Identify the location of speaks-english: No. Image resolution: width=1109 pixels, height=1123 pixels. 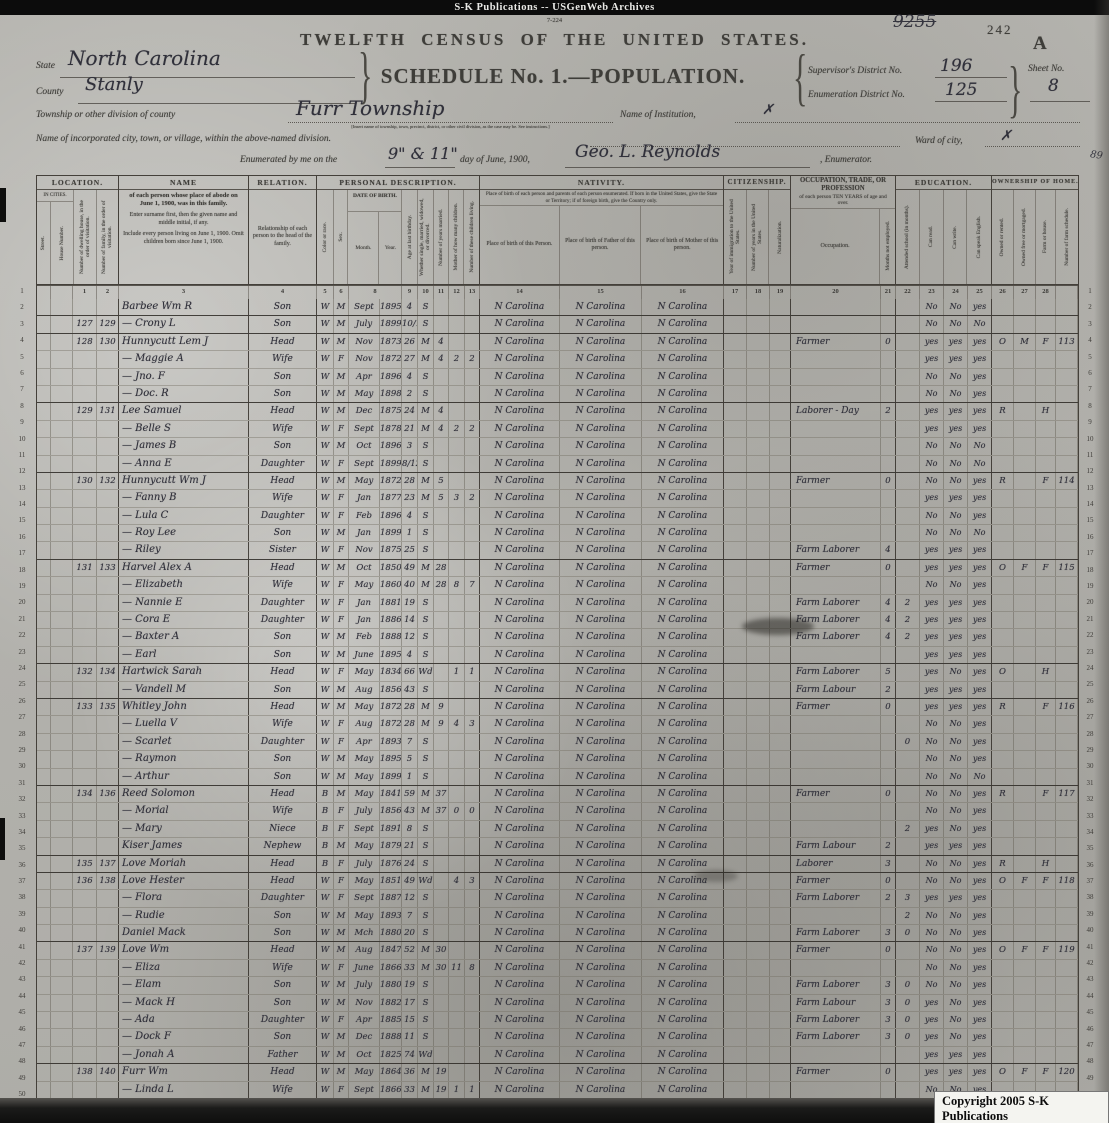
(980, 533).